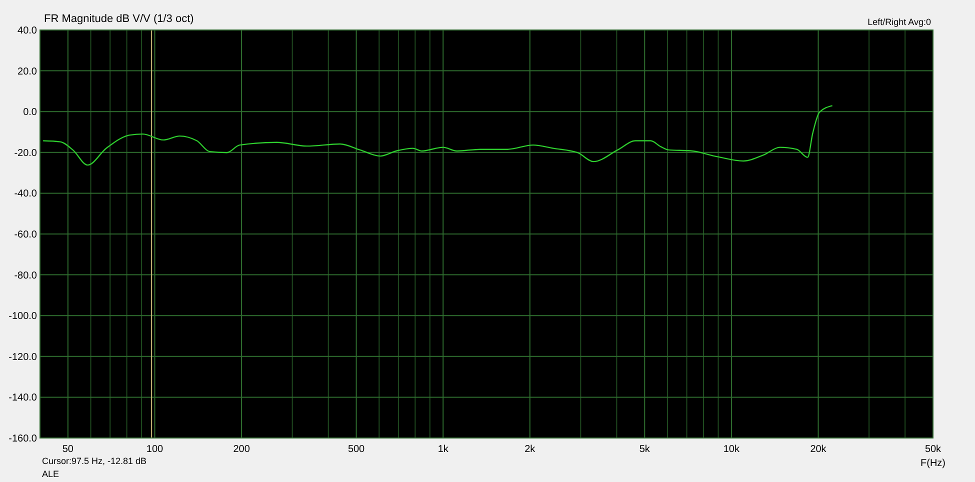 The width and height of the screenshot is (975, 482). Describe the element at coordinates (241, 449) in the screenshot. I see `x-tick-label: 200` at that location.